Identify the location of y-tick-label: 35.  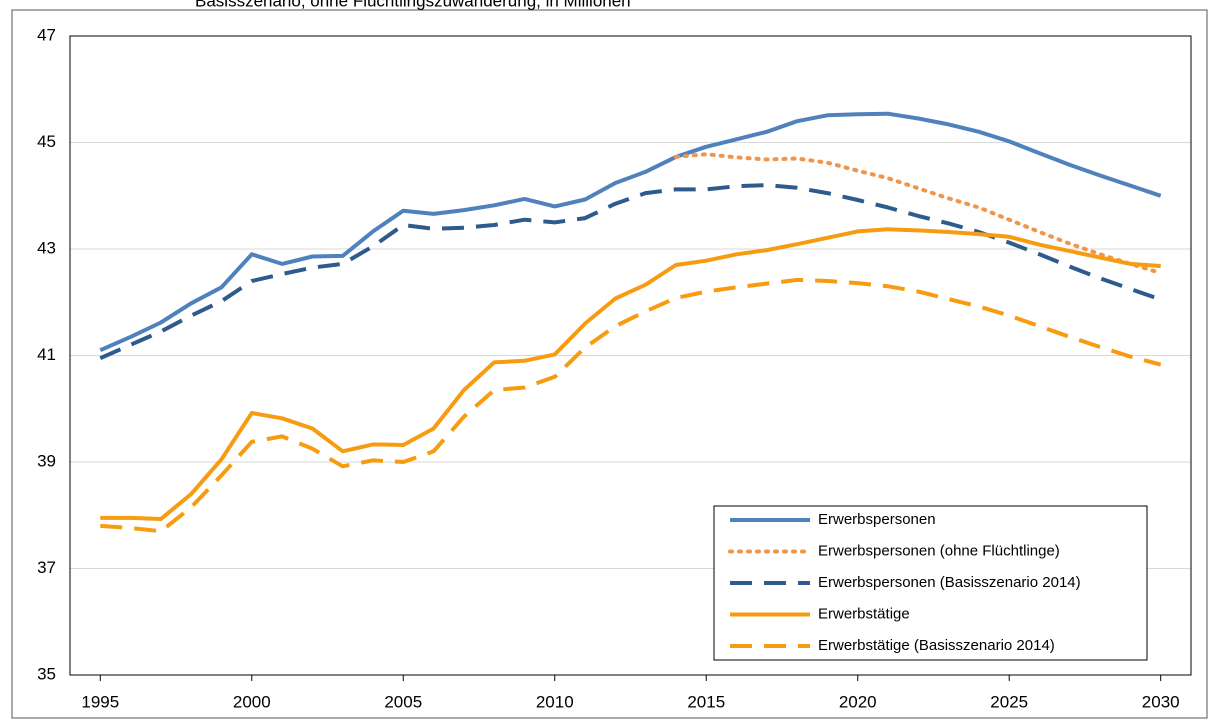
(46, 673).